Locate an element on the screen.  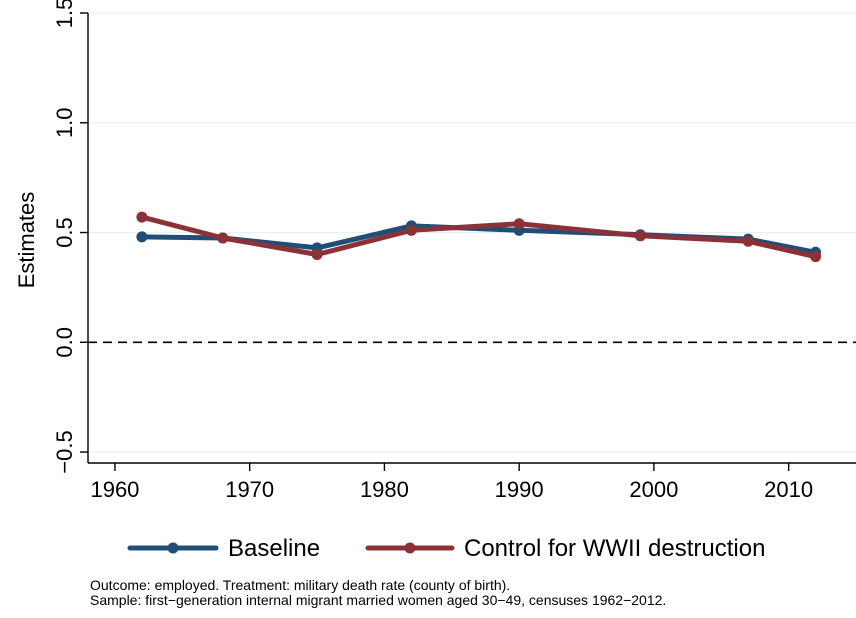
y-tick-label: 0.5 is located at coordinates (64, 232).